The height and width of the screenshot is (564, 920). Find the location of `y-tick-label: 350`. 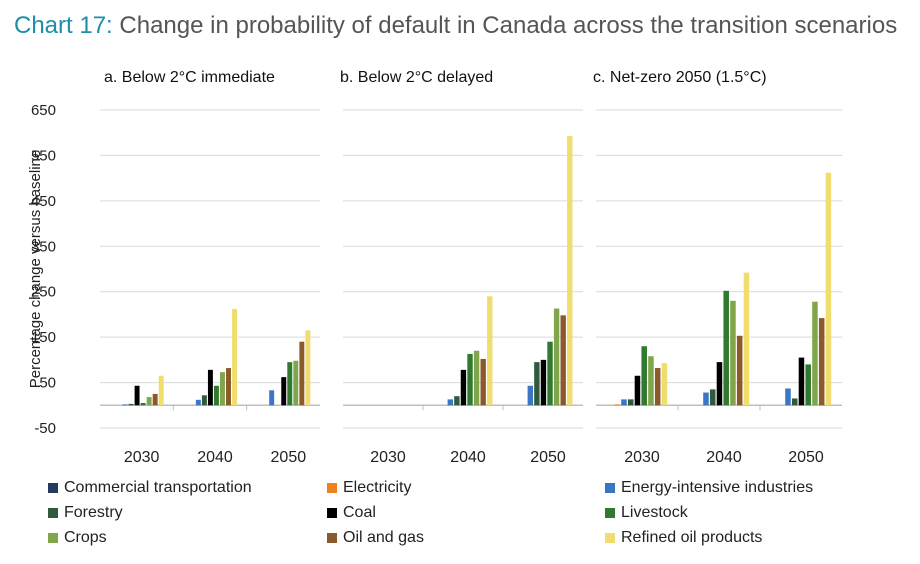

y-tick-label: 350 is located at coordinates (43, 246).